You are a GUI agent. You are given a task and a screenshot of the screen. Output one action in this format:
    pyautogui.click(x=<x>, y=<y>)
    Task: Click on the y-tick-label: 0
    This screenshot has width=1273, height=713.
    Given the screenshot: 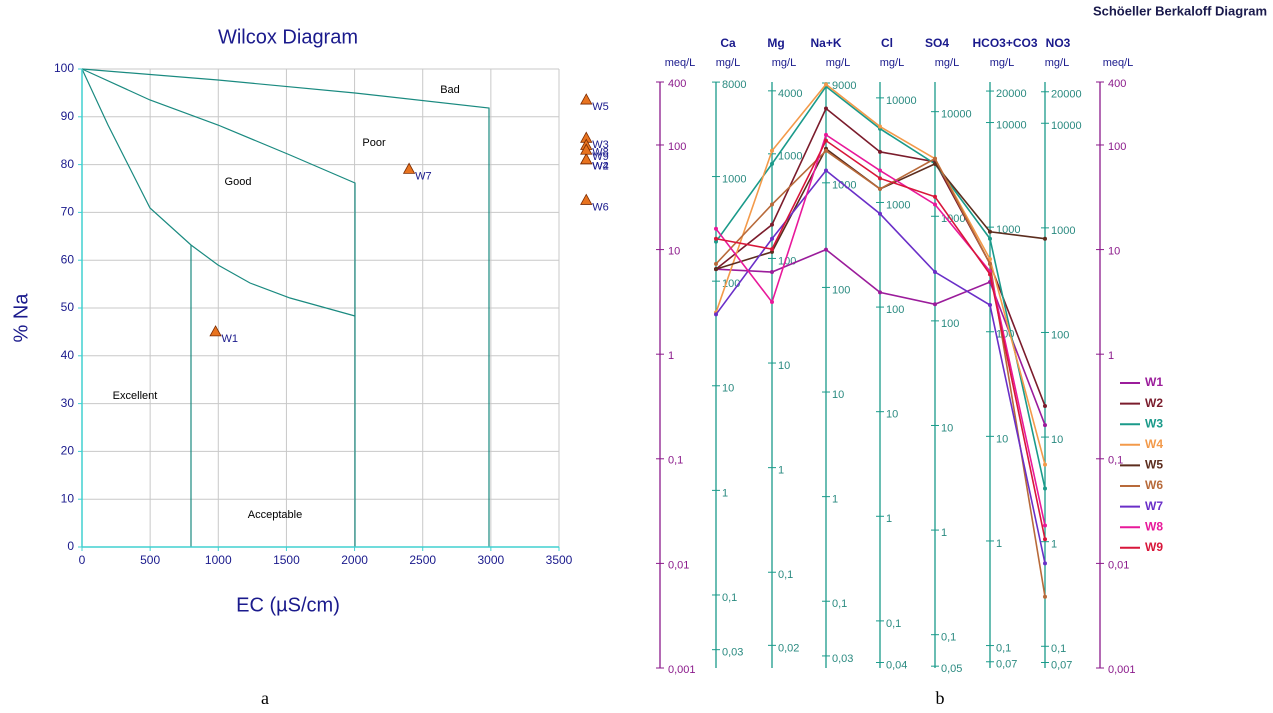 What is the action you would take?
    pyautogui.click(x=70, y=546)
    